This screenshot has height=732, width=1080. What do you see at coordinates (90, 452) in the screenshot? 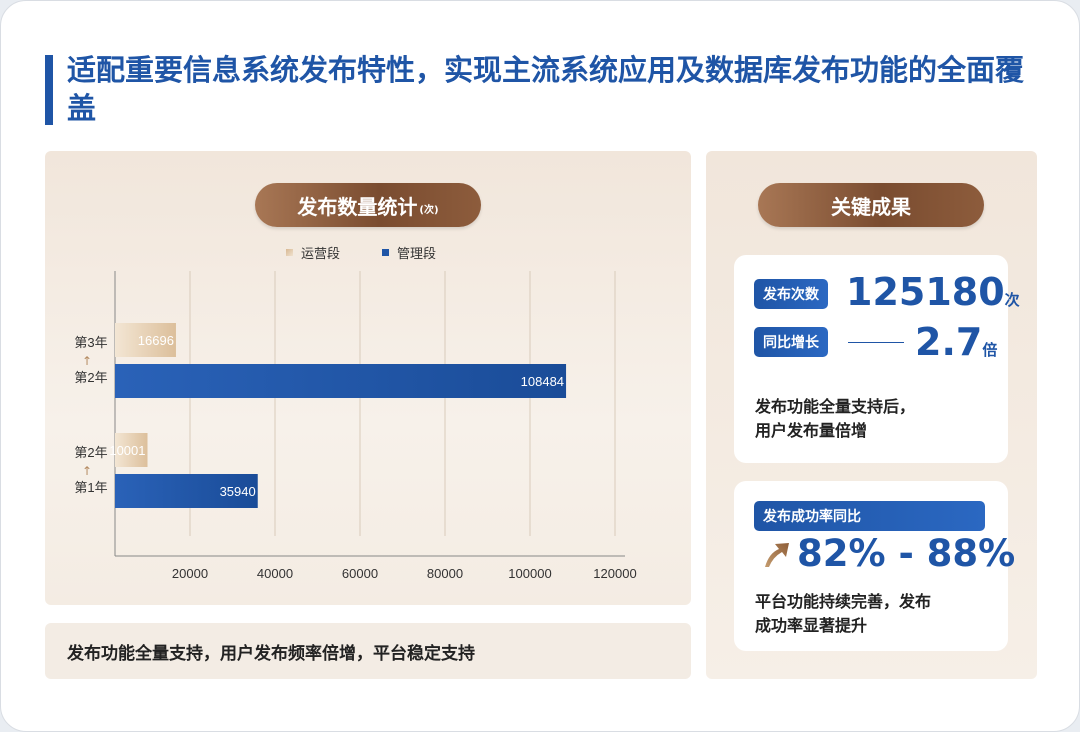
I see `category-label-top-1: 第2年` at bounding box center [90, 452].